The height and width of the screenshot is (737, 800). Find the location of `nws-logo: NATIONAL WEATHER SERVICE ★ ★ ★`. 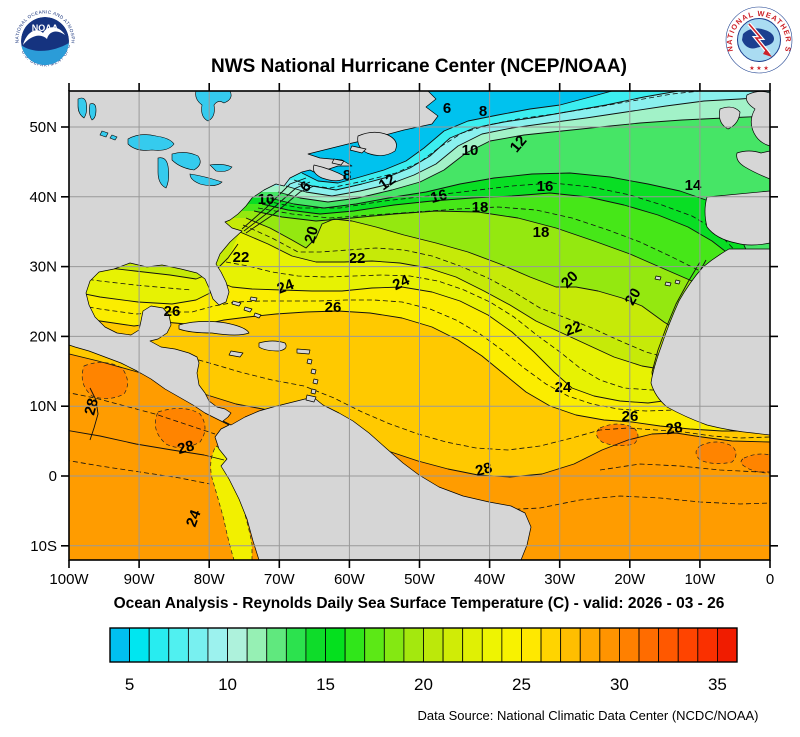

nws-logo: NATIONAL WEATHER SERVICE ★ ★ ★ is located at coordinates (759, 40).